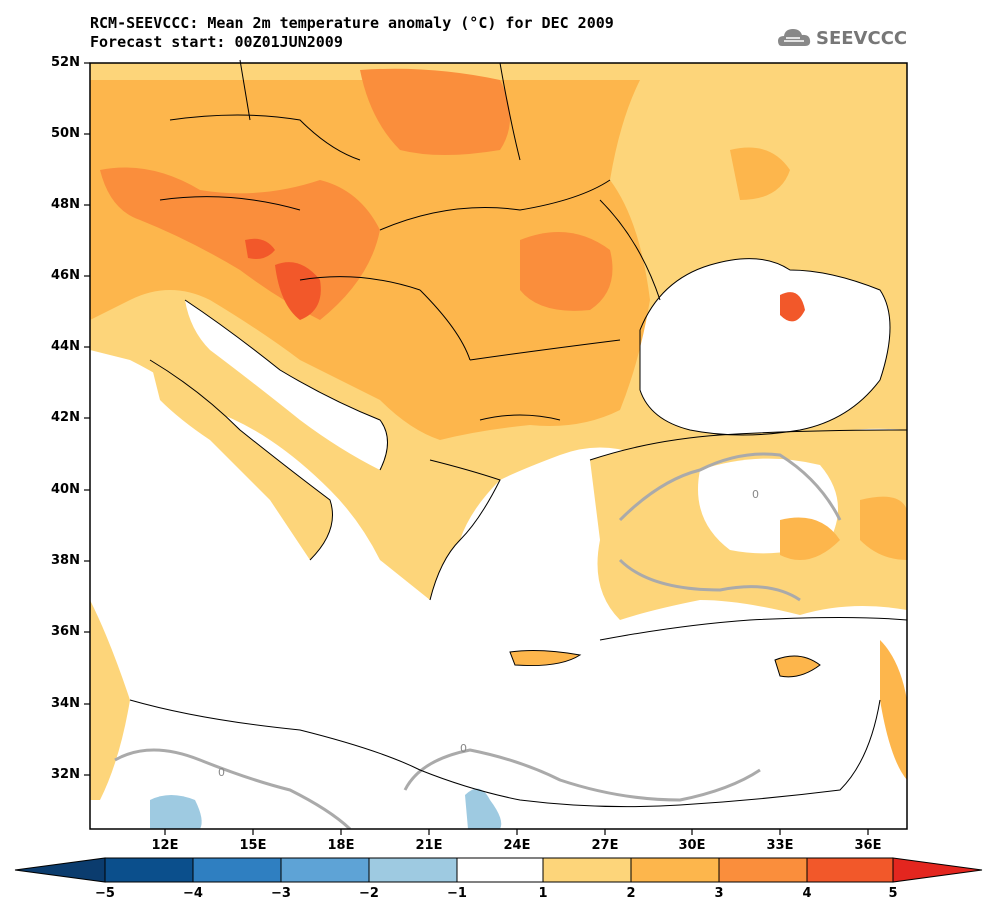 The image size is (997, 920). I want to click on cloud-icon, so click(794, 37).